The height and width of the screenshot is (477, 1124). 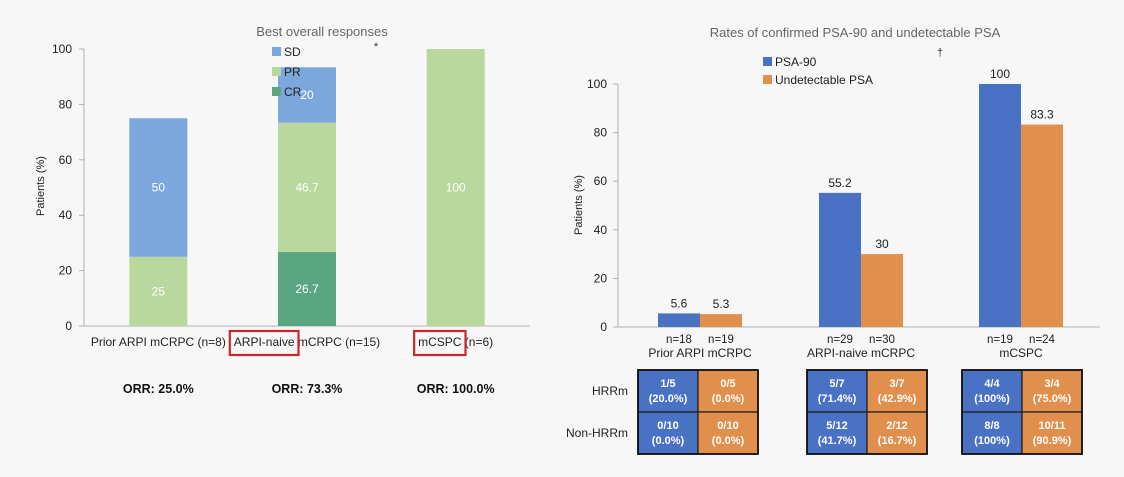 What do you see at coordinates (1052, 426) in the screenshot?
I see `table-cell-count: 10/11` at bounding box center [1052, 426].